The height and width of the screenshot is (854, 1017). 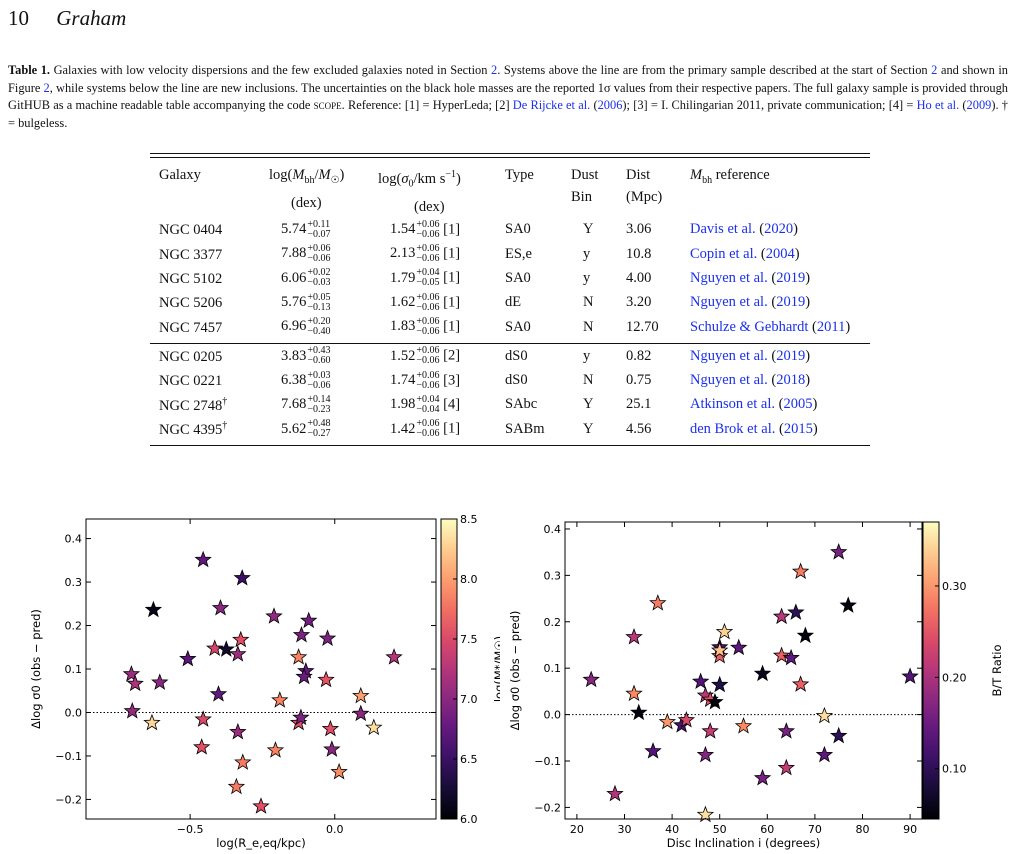 What do you see at coordinates (639, 302) in the screenshot?
I see `distance-value: 3.20` at bounding box center [639, 302].